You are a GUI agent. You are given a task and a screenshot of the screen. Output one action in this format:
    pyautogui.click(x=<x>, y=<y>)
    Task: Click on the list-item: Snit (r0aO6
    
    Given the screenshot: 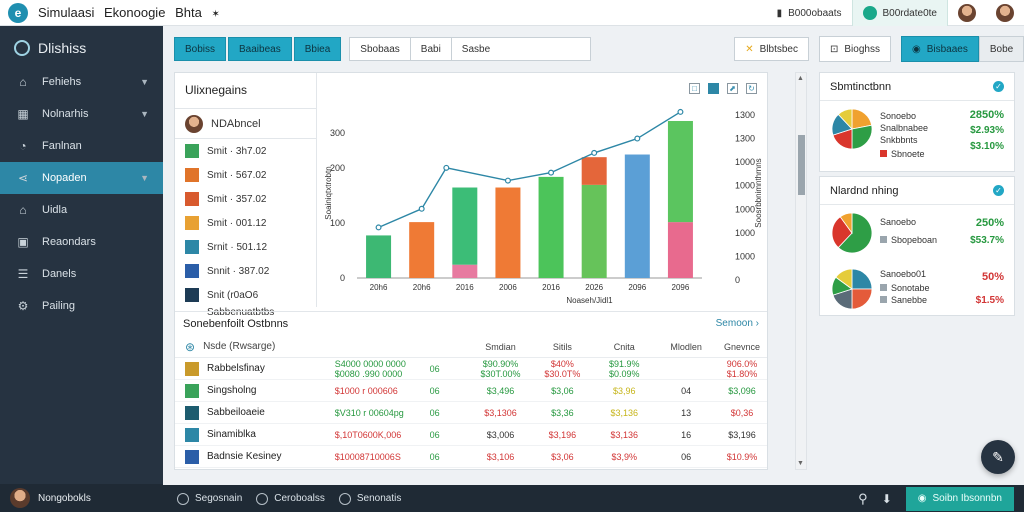 What is the action you would take?
    pyautogui.click(x=245, y=295)
    